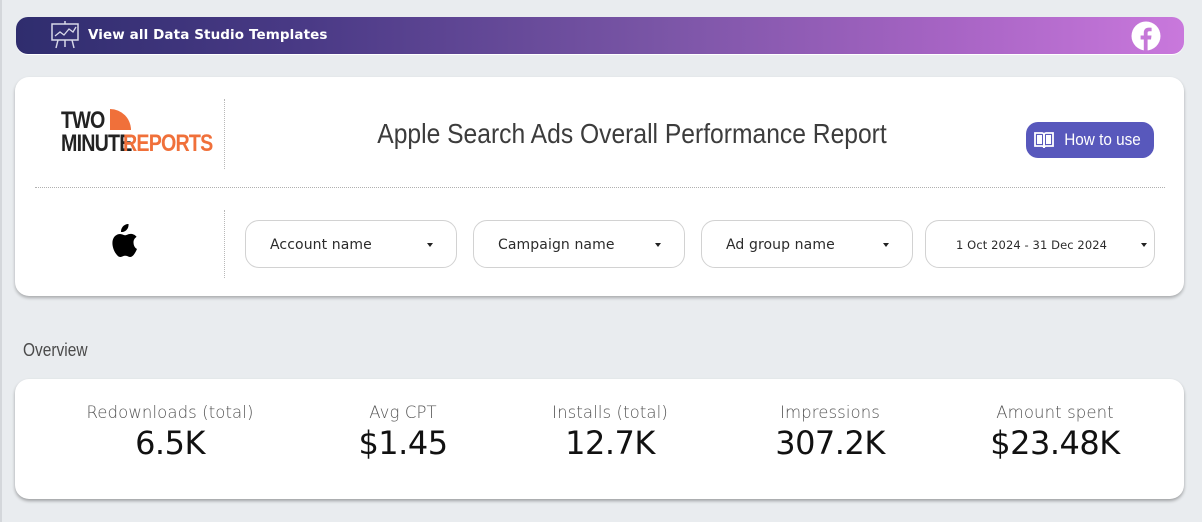 Image resolution: width=1202 pixels, height=522 pixels. Describe the element at coordinates (829, 412) in the screenshot. I see `scorecard-label: Impressions` at that location.